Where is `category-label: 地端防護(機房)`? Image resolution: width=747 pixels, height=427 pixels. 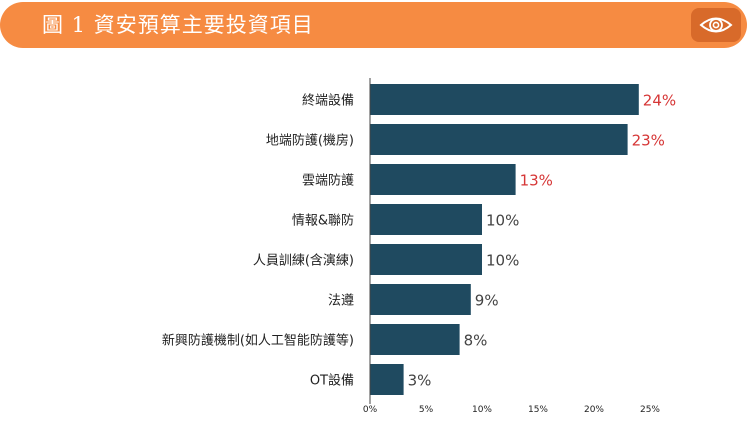 category-label: 地端防護(機房) is located at coordinates (310, 141).